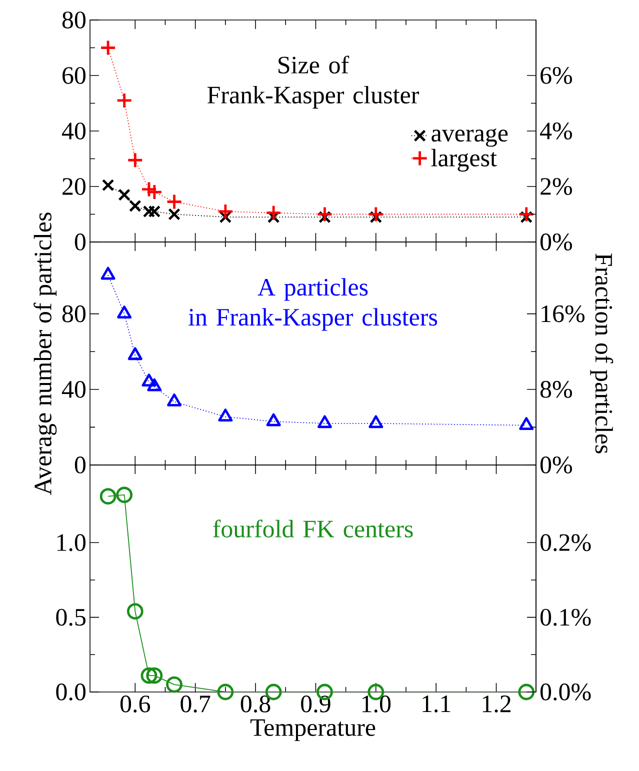 The height and width of the screenshot is (771, 639). I want to click on x-tick-label: 0.7, so click(195, 704).